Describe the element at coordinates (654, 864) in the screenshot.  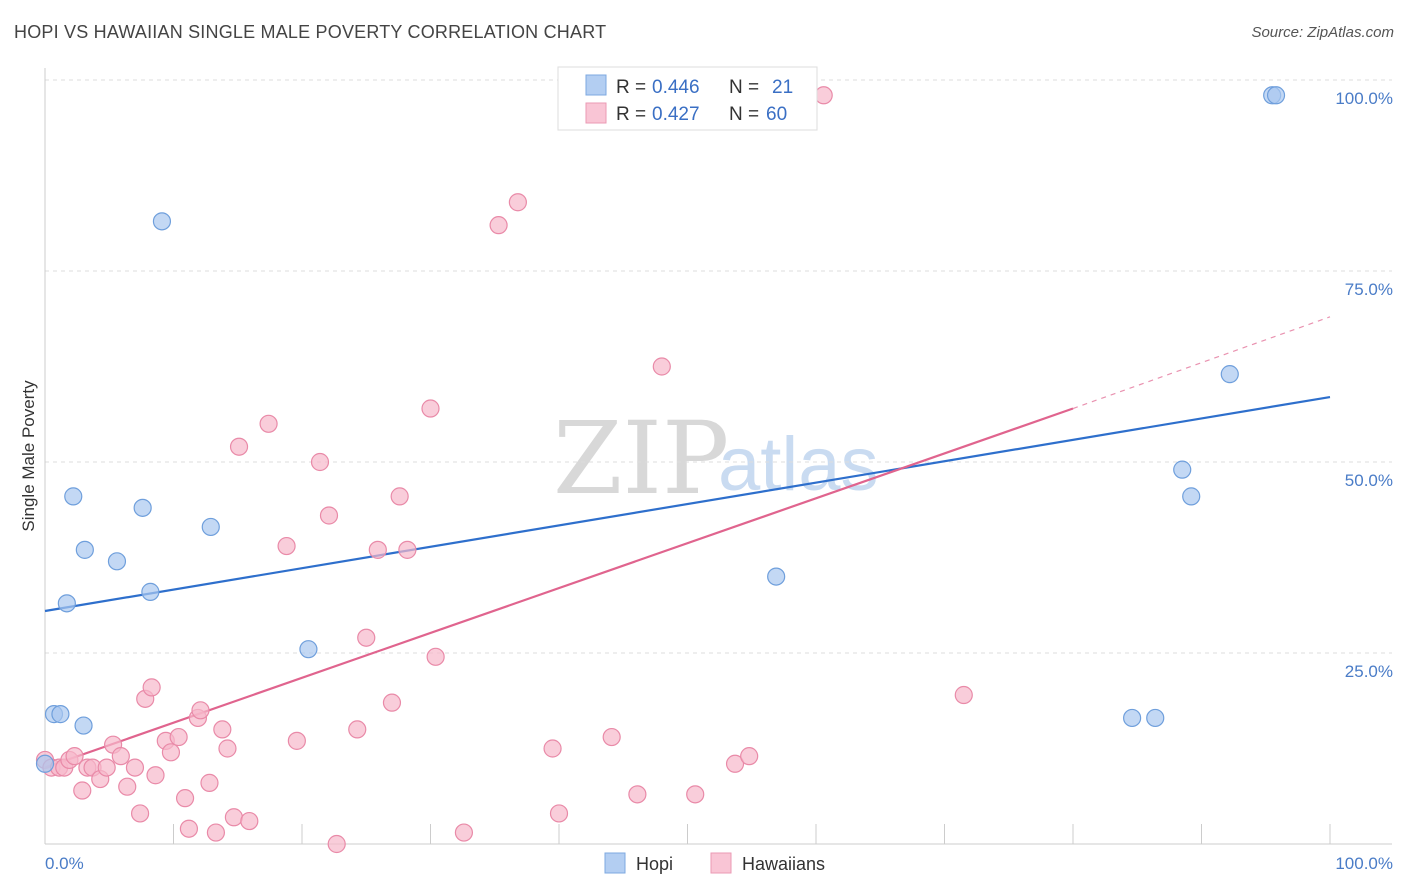
I see `bottom-legend-label-hopi: Hopi` at that location.